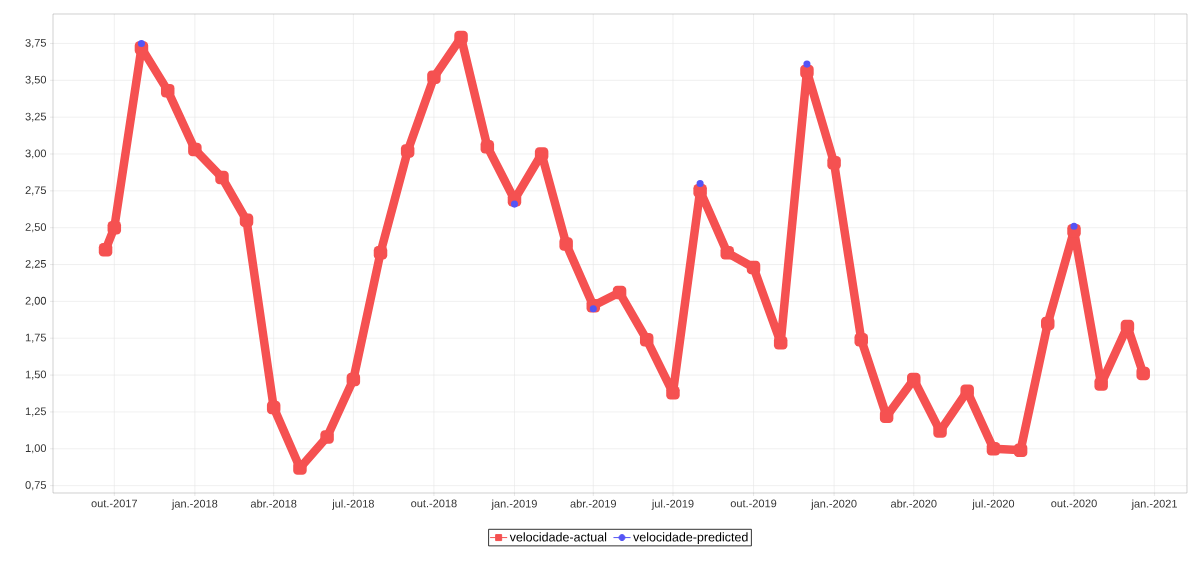 This screenshot has height=561, width=1190. Describe the element at coordinates (914, 503) in the screenshot. I see `x-tick-label: abr.-2020` at that location.